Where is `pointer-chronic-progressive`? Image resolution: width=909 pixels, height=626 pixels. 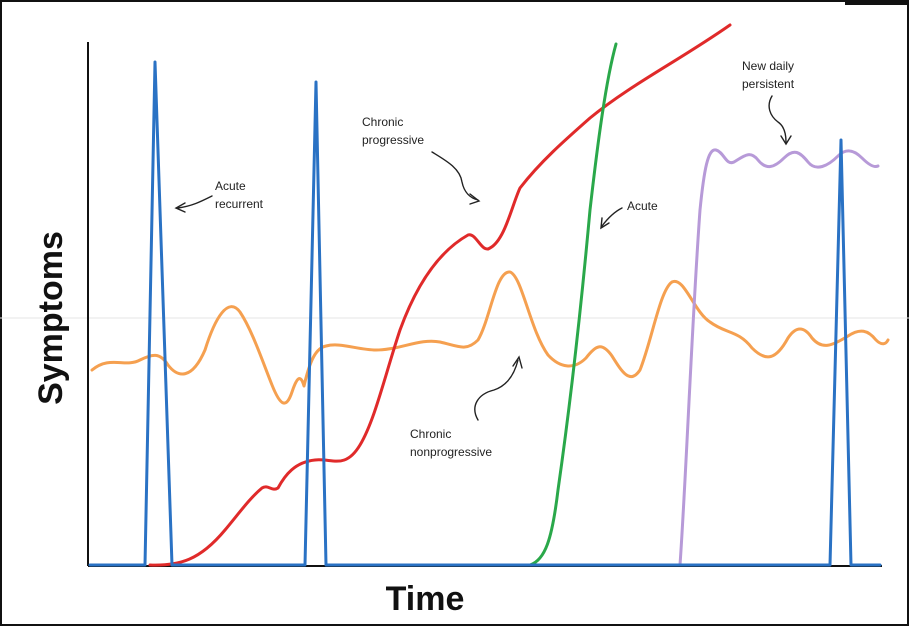
pointer-chronic-progressive is located at coordinates (455, 176).